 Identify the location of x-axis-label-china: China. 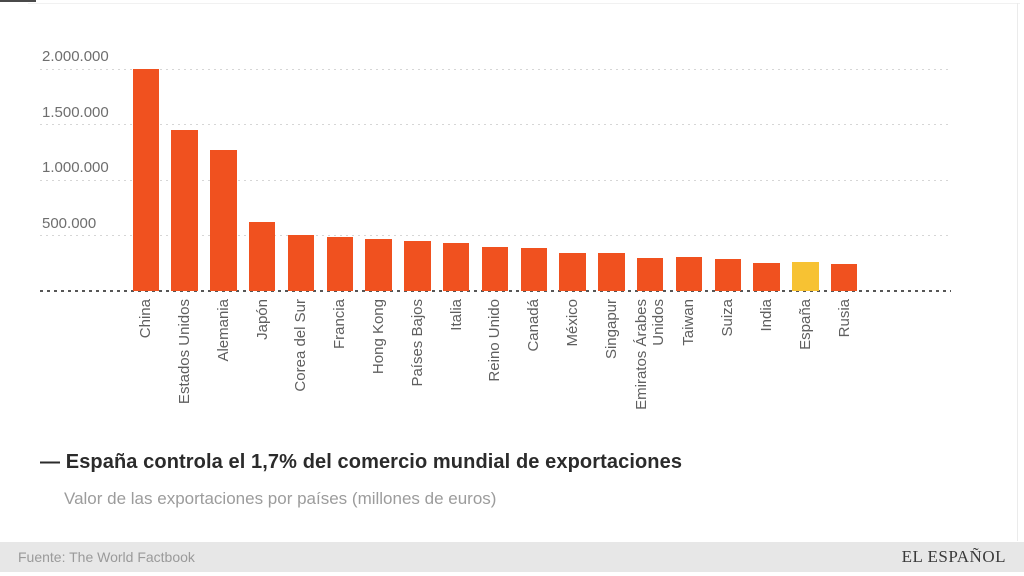
(146, 319).